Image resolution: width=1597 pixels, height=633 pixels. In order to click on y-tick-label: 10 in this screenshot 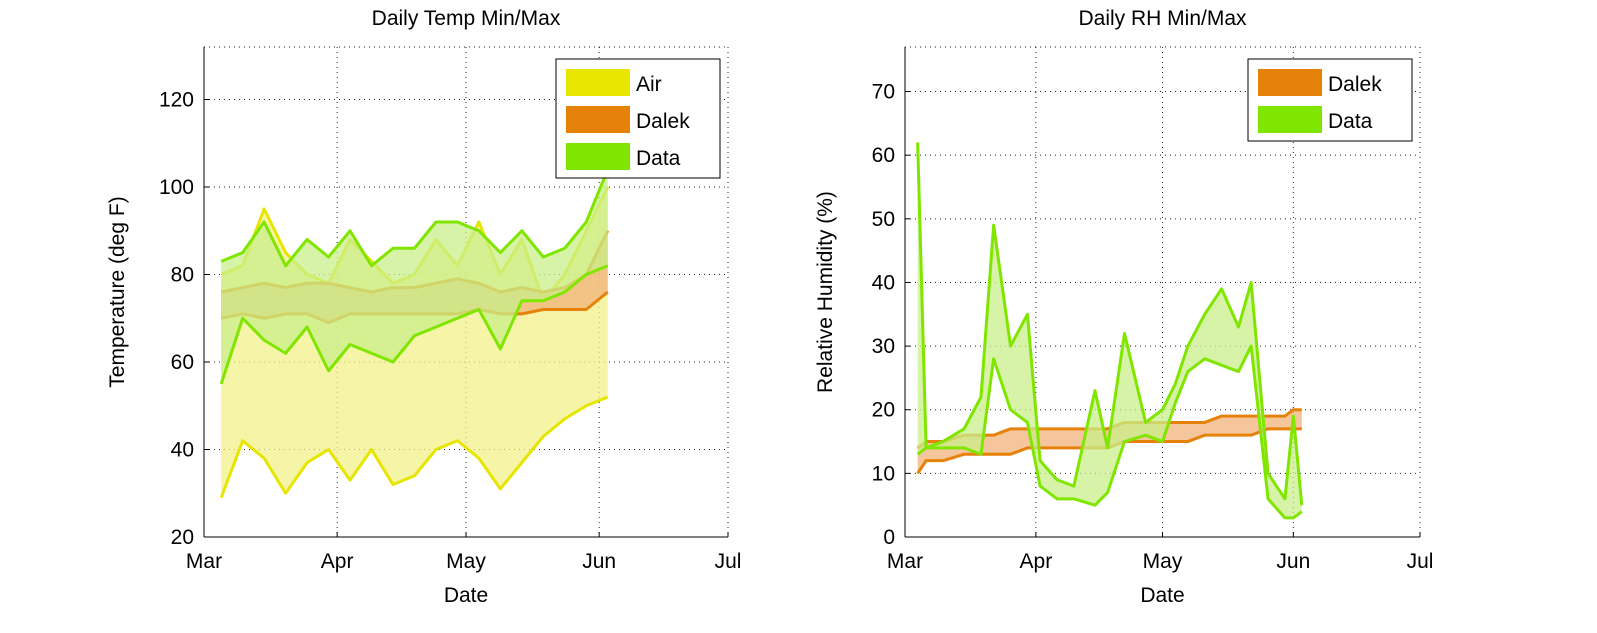, I will do `click(883, 473)`.